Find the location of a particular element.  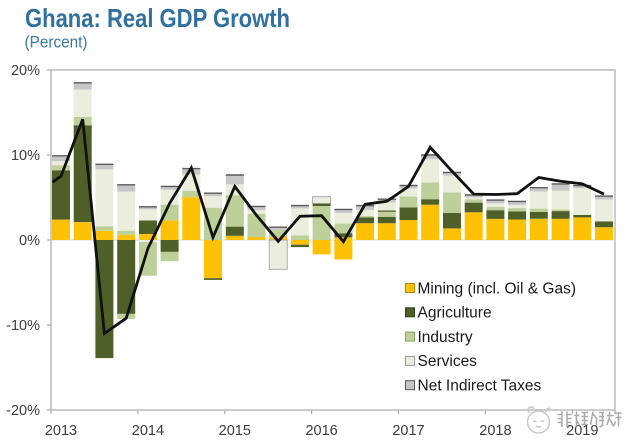

svg-text: -10% is located at coordinates (23, 326).